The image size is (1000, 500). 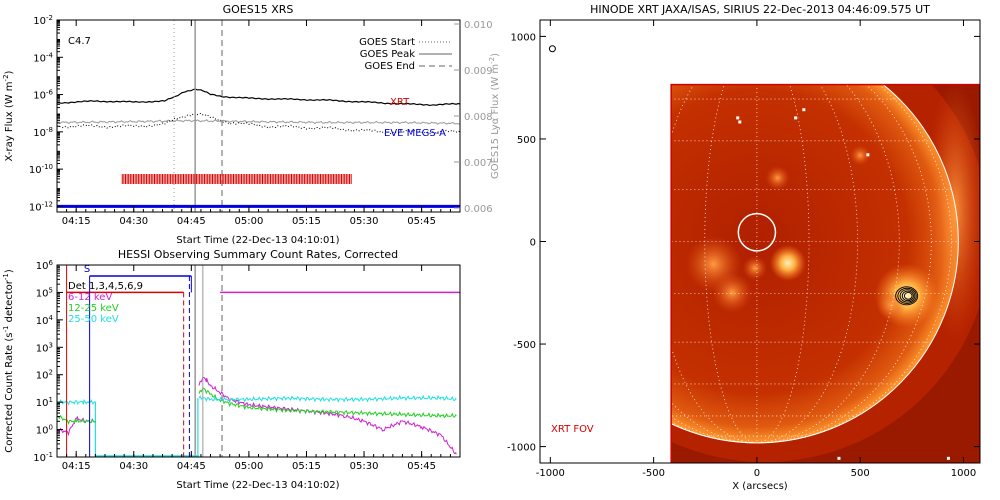 What do you see at coordinates (43, 457) in the screenshot?
I see `hessi-ytick-label: 10⁻¹` at bounding box center [43, 457].